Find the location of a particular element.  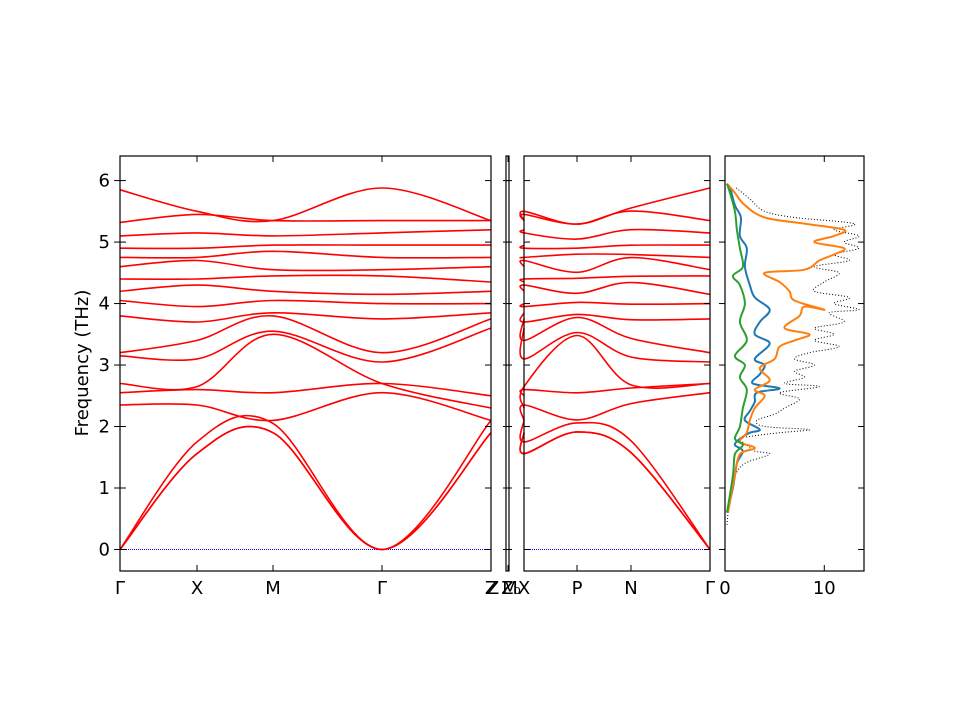

y-tick-label: 5 is located at coordinates (104, 242).